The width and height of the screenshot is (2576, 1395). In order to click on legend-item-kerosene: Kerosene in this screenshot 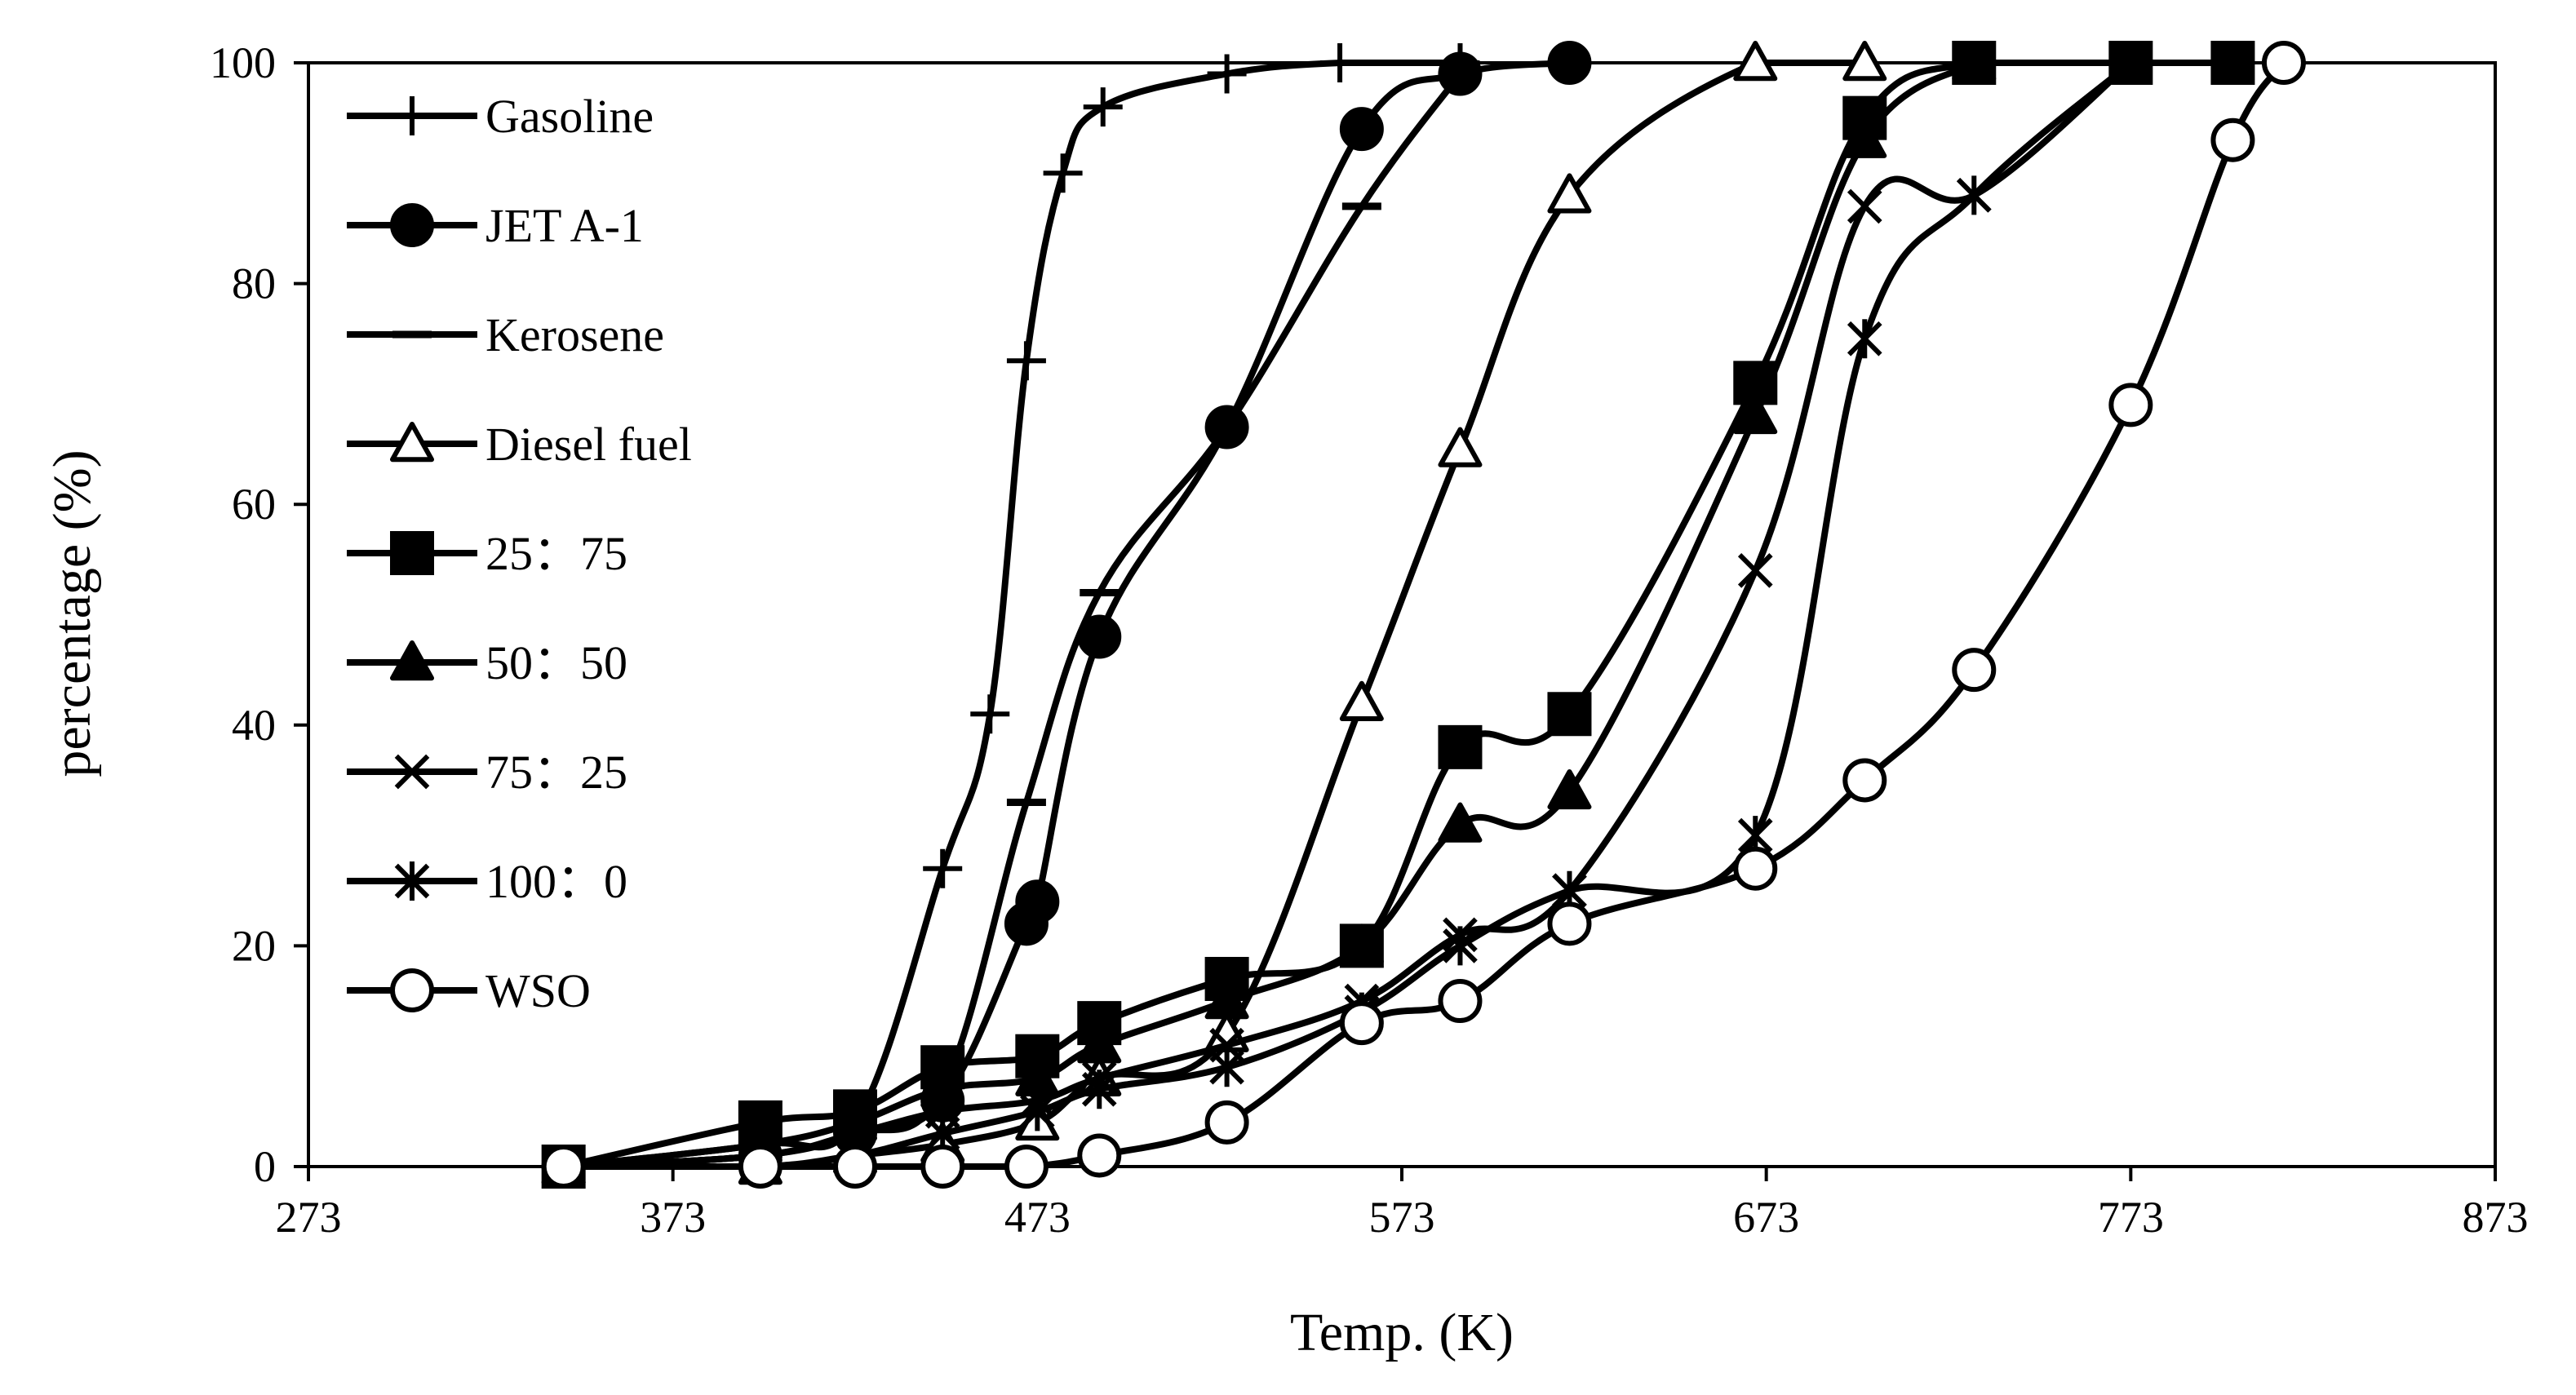, I will do `click(505, 334)`.